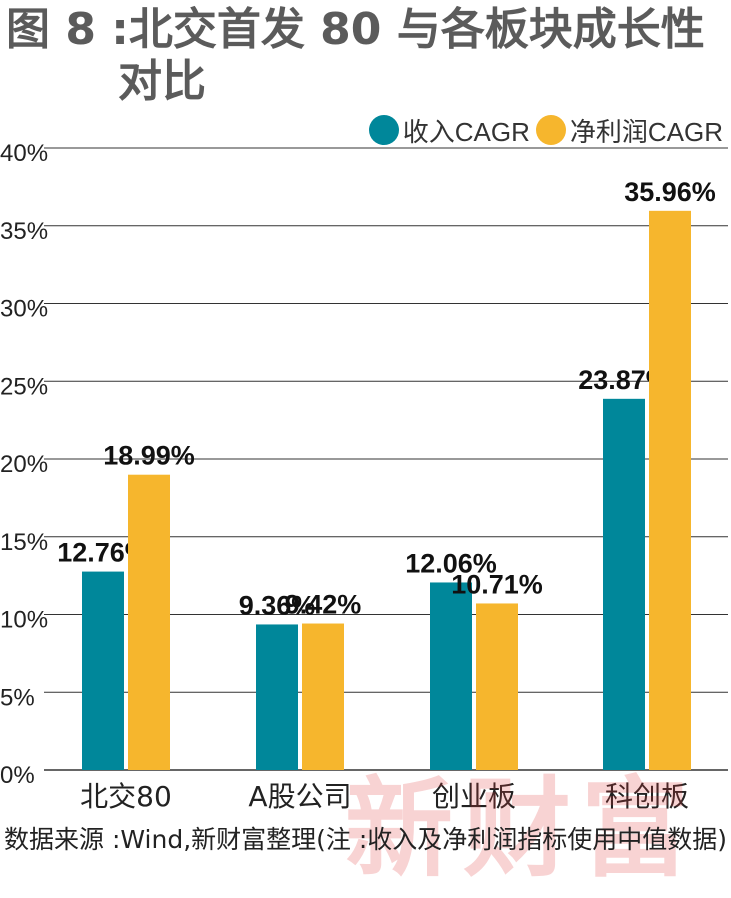 This screenshot has width=731, height=898. Describe the element at coordinates (647, 796) in the screenshot. I see `x-tick-label: 科创板` at that location.